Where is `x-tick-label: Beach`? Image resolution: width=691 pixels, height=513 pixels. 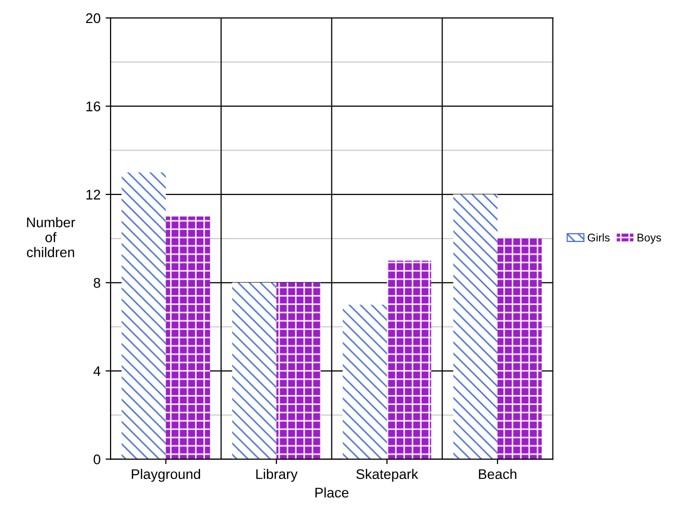
x-tick-label: Beach is located at coordinates (497, 474).